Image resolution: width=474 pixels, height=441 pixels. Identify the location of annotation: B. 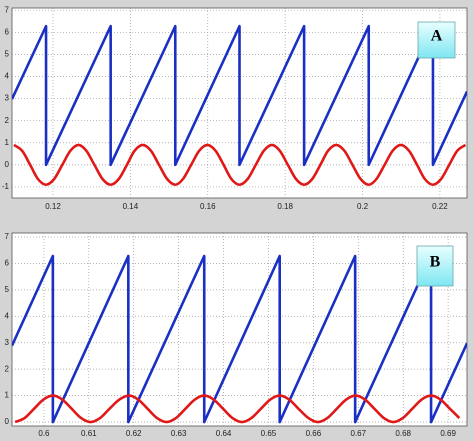
(435, 262).